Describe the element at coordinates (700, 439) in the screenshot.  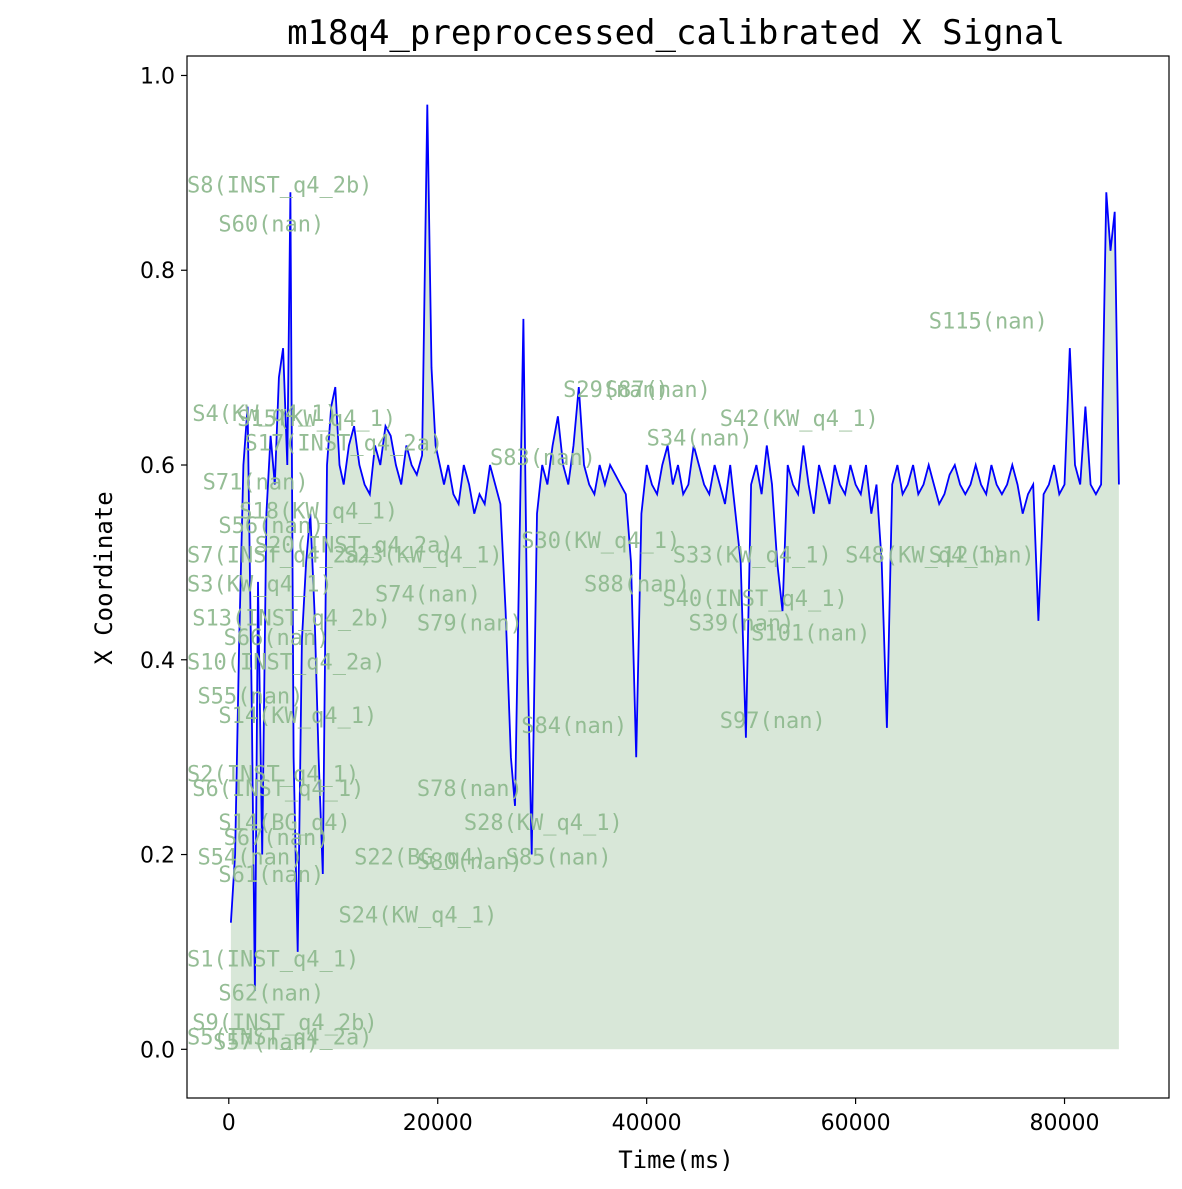
I see `annotation-label: S34(nan)` at that location.